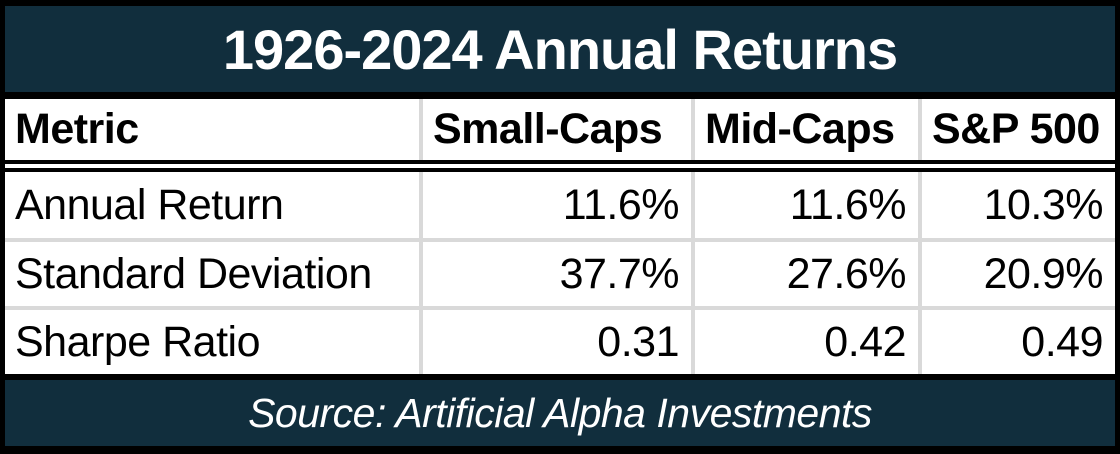 Image resolution: width=1120 pixels, height=454 pixels. What do you see at coordinates (214, 272) in the screenshot?
I see `metric-cell-standard-deviation: Standard Deviation` at bounding box center [214, 272].